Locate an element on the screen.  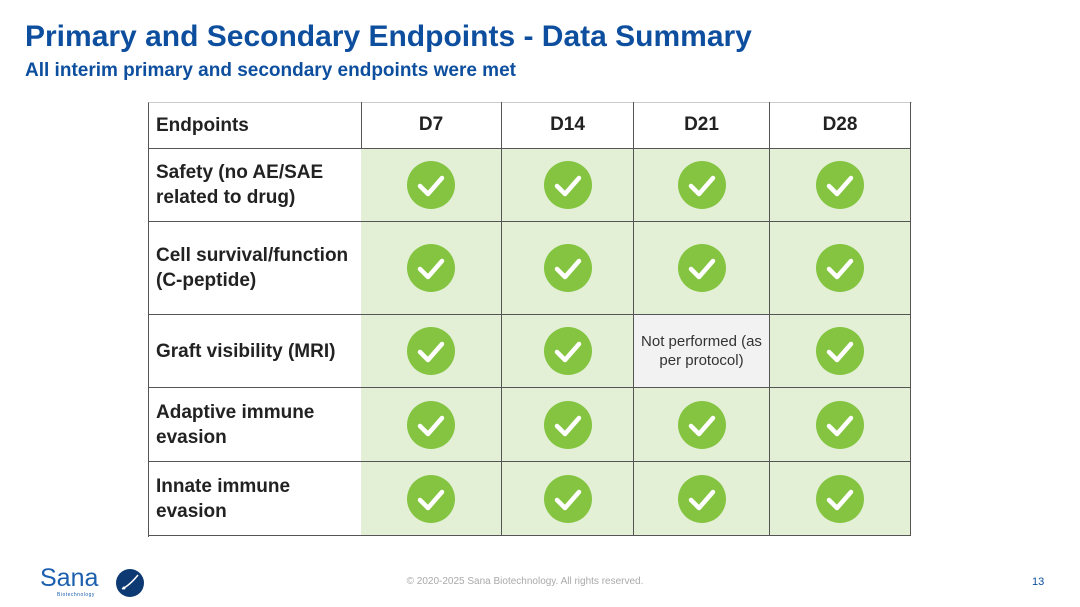
logo-text: Sana is located at coordinates (69, 578).